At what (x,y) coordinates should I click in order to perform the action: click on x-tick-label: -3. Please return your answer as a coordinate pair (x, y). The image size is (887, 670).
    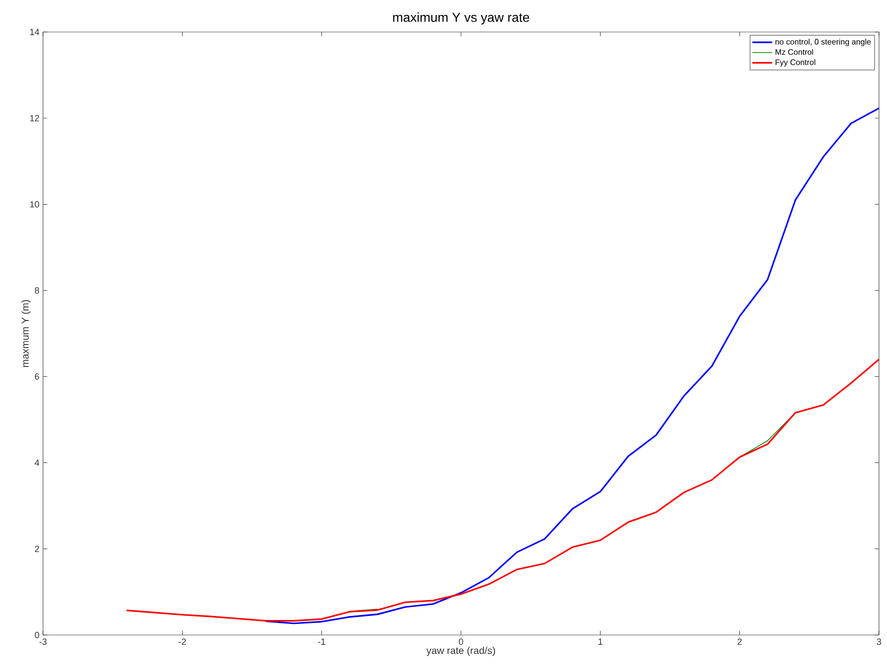
    Looking at the image, I should click on (43, 641).